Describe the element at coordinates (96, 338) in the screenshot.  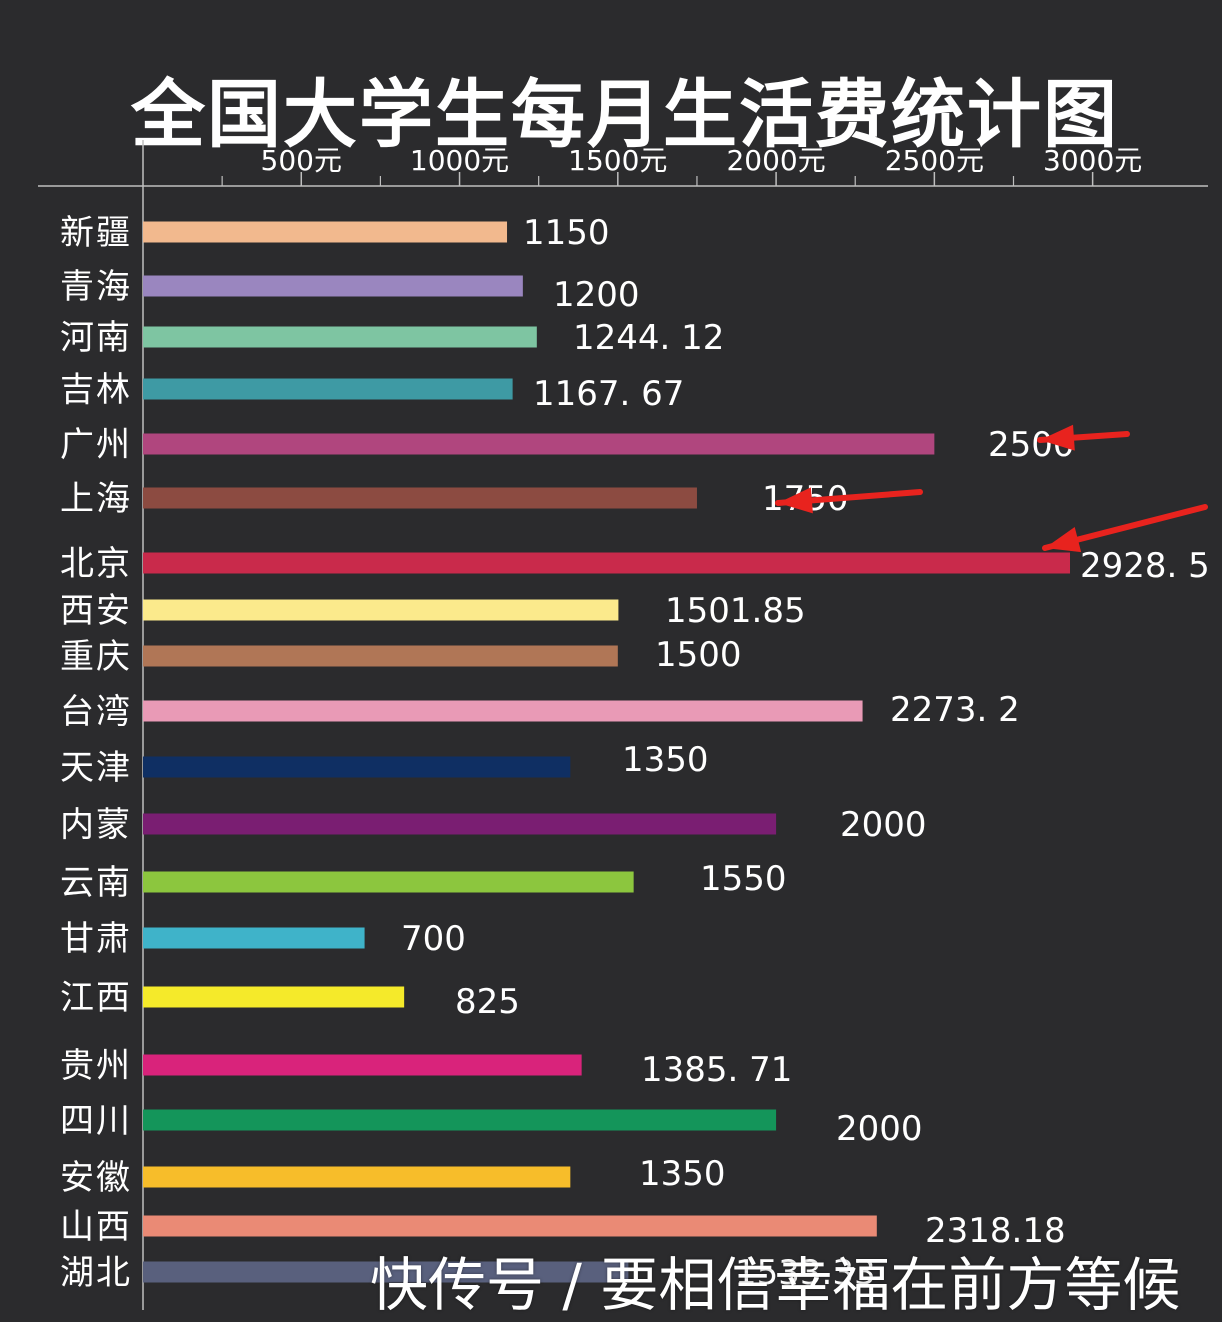
I see `category-label: 河南` at that location.